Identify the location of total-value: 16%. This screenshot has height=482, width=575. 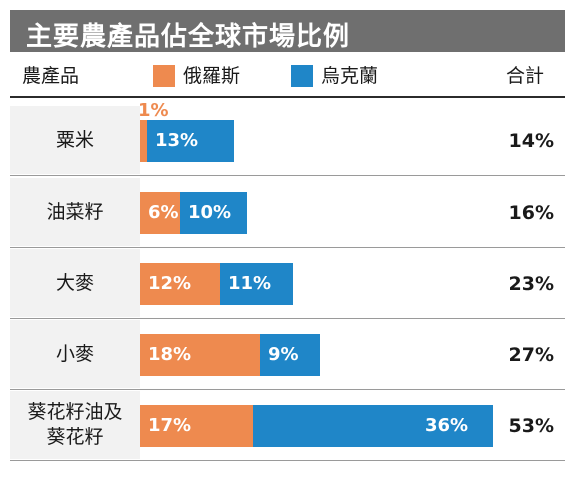
(531, 213).